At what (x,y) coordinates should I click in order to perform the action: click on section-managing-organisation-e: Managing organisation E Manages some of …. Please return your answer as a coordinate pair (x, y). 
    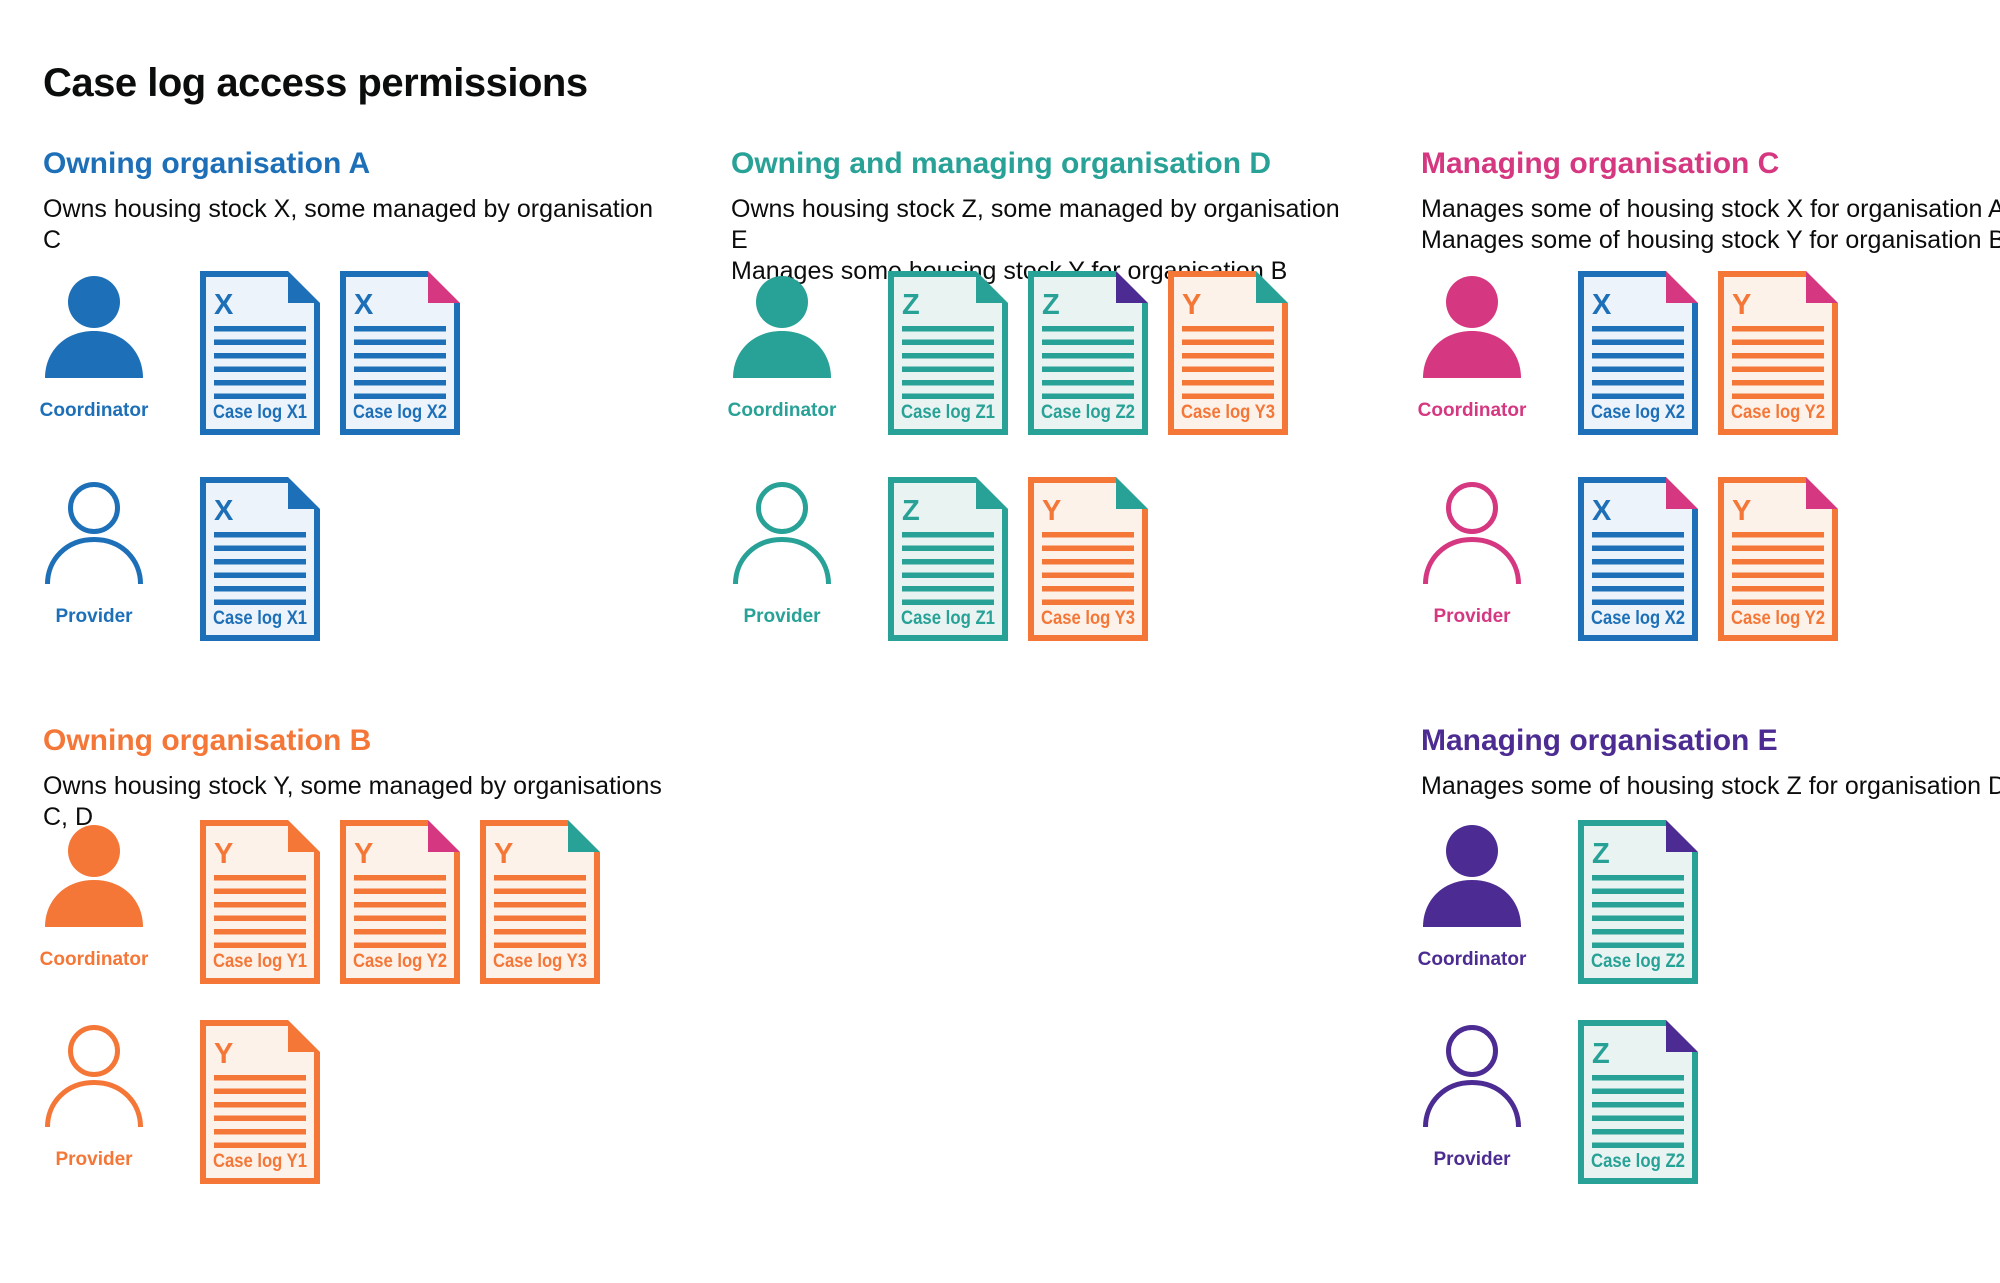
    Looking at the image, I should click on (1709, 1003).